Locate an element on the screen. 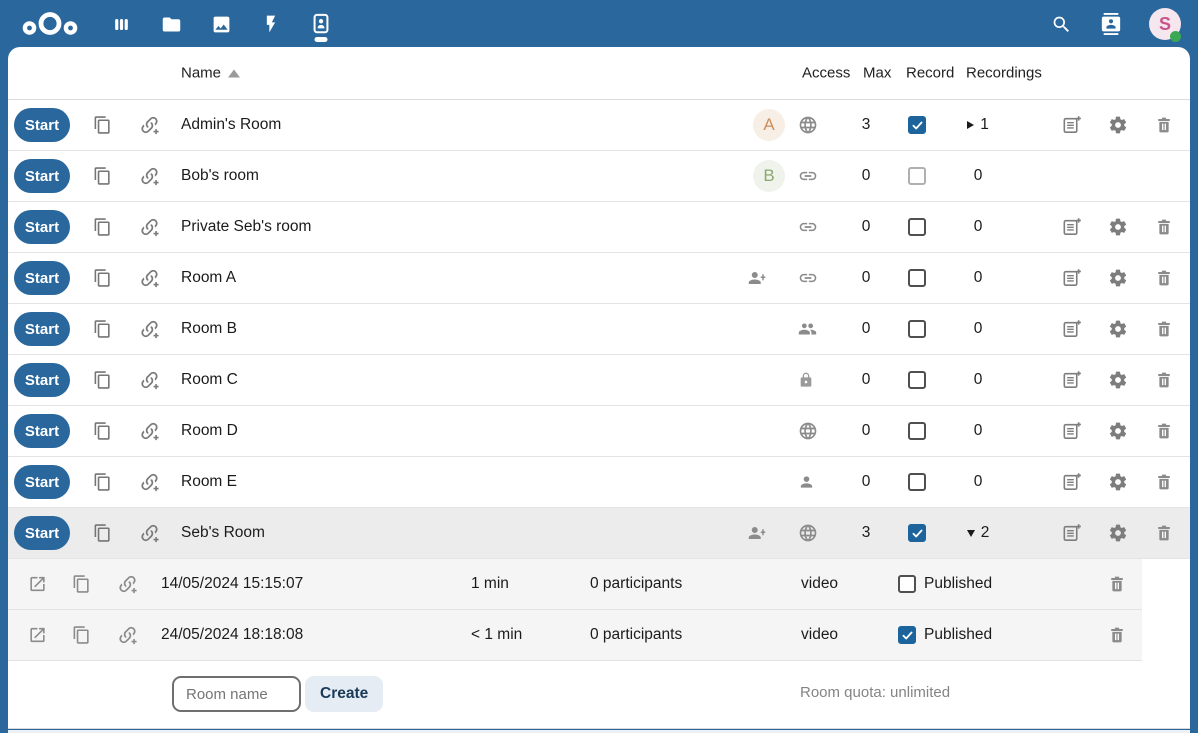 The height and width of the screenshot is (733, 1198). dashboard-icon is located at coordinates (121, 24).